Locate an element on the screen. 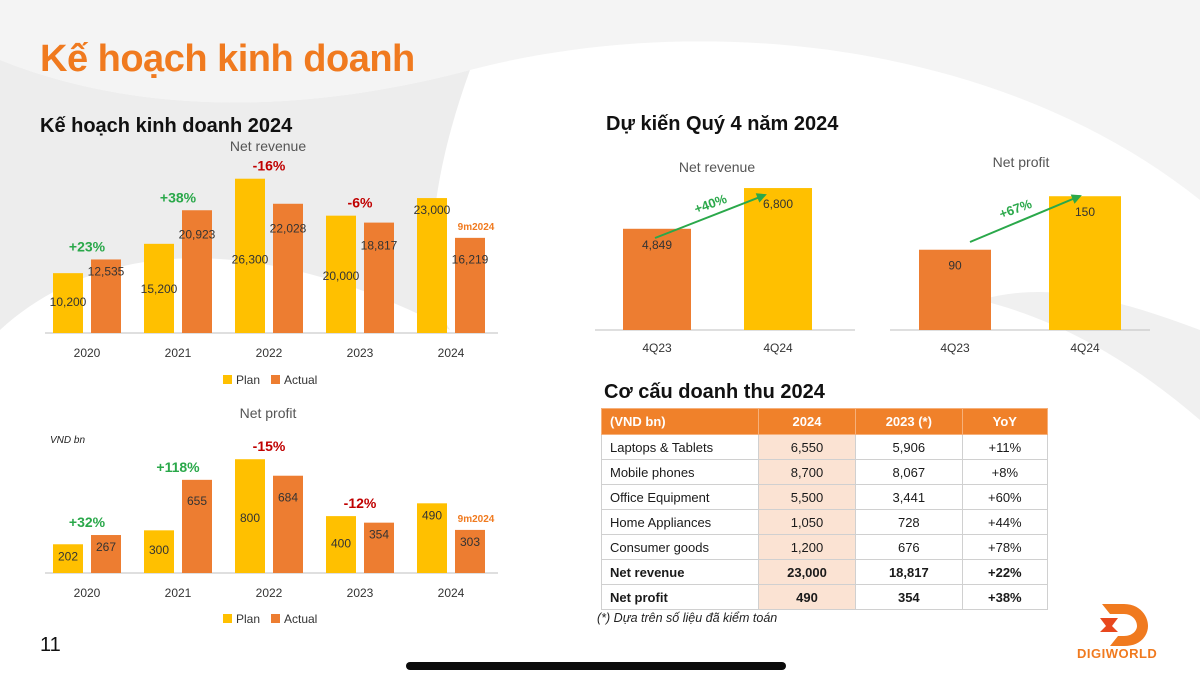 The width and height of the screenshot is (1200, 683). table-row: Net profit 490 354 +38% is located at coordinates (825, 597).